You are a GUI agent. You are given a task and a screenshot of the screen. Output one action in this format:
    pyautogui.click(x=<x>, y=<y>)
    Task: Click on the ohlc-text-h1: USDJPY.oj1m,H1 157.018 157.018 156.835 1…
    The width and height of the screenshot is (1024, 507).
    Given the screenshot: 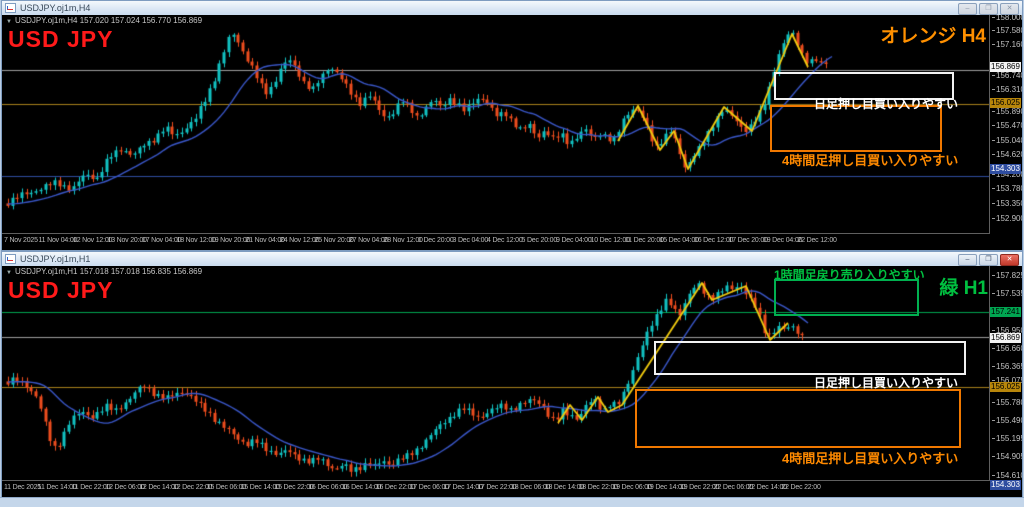 What is the action you would take?
    pyautogui.click(x=108, y=271)
    